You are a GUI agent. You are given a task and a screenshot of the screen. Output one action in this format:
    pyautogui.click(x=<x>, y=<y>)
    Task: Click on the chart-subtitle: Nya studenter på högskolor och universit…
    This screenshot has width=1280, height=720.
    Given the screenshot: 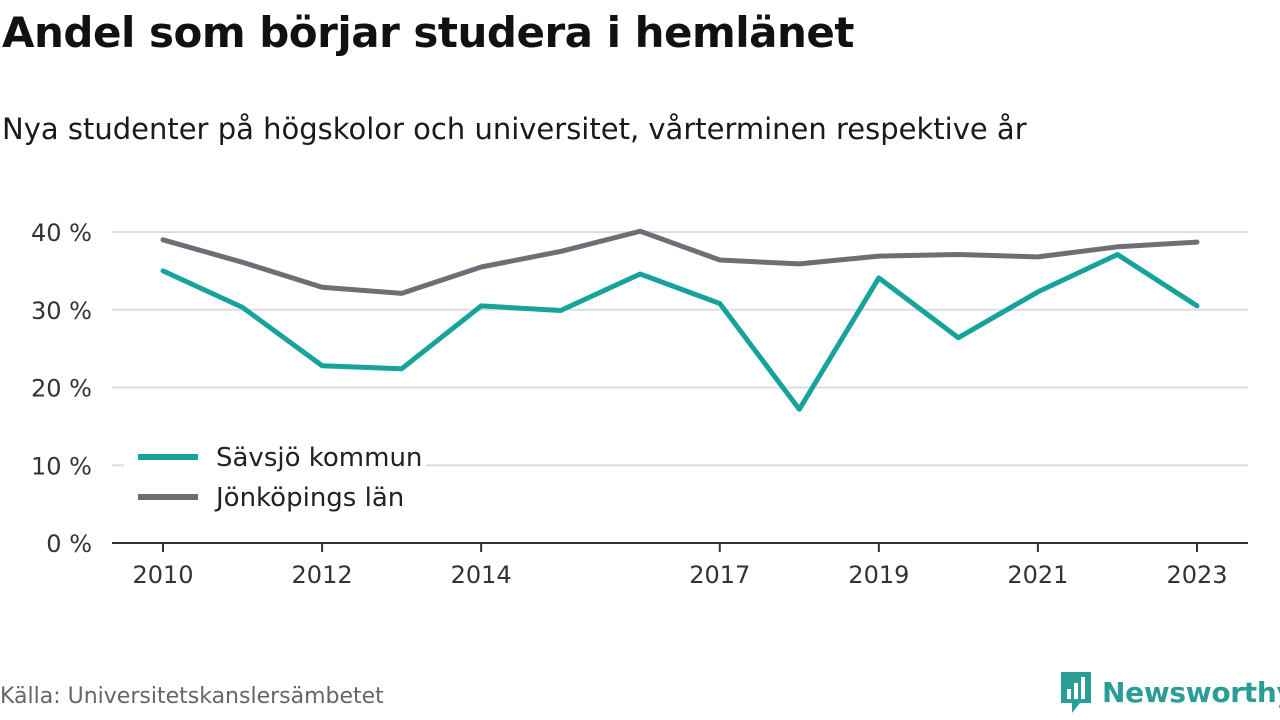 What is the action you would take?
    pyautogui.click(x=514, y=129)
    